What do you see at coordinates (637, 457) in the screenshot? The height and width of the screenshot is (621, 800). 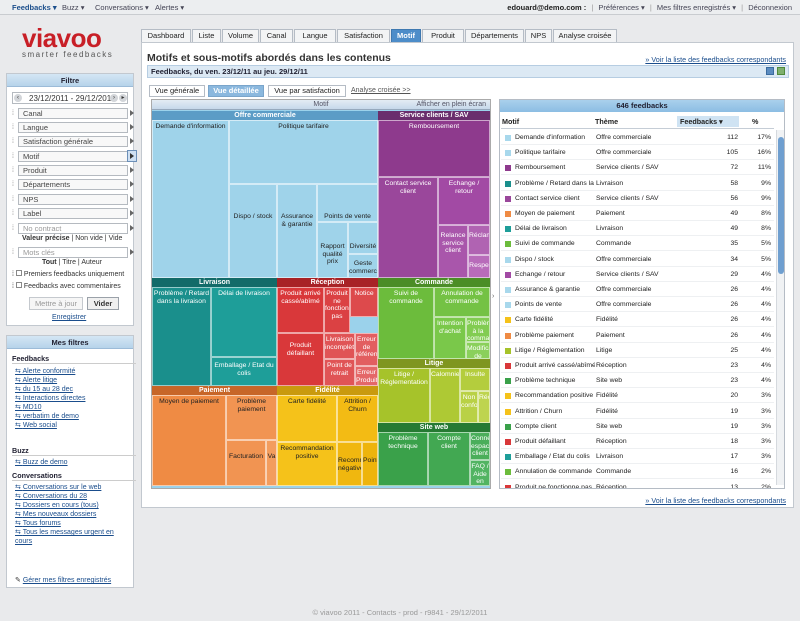 I see `table-row: Emballage / Etat du colis Livraison 17 3%` at bounding box center [637, 457].